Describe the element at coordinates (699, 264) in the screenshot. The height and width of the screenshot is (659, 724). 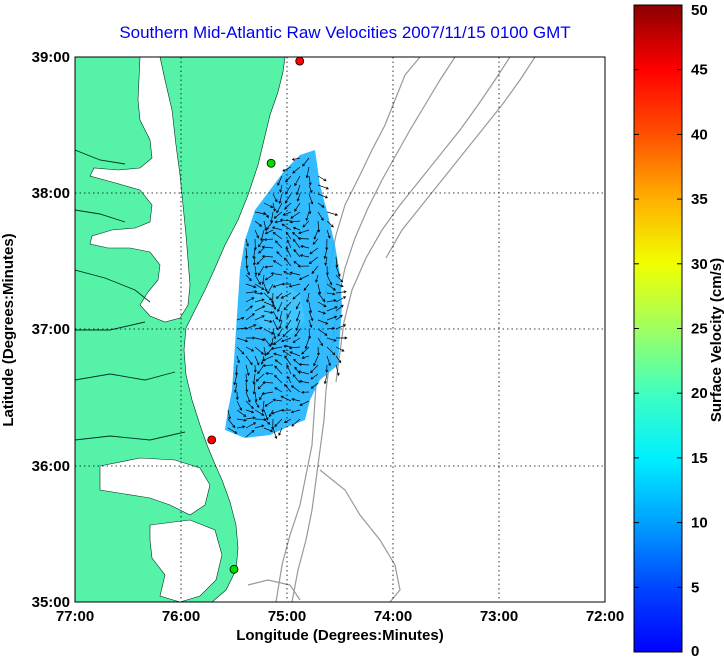
I see `colorbar-tick-label: 30` at that location.